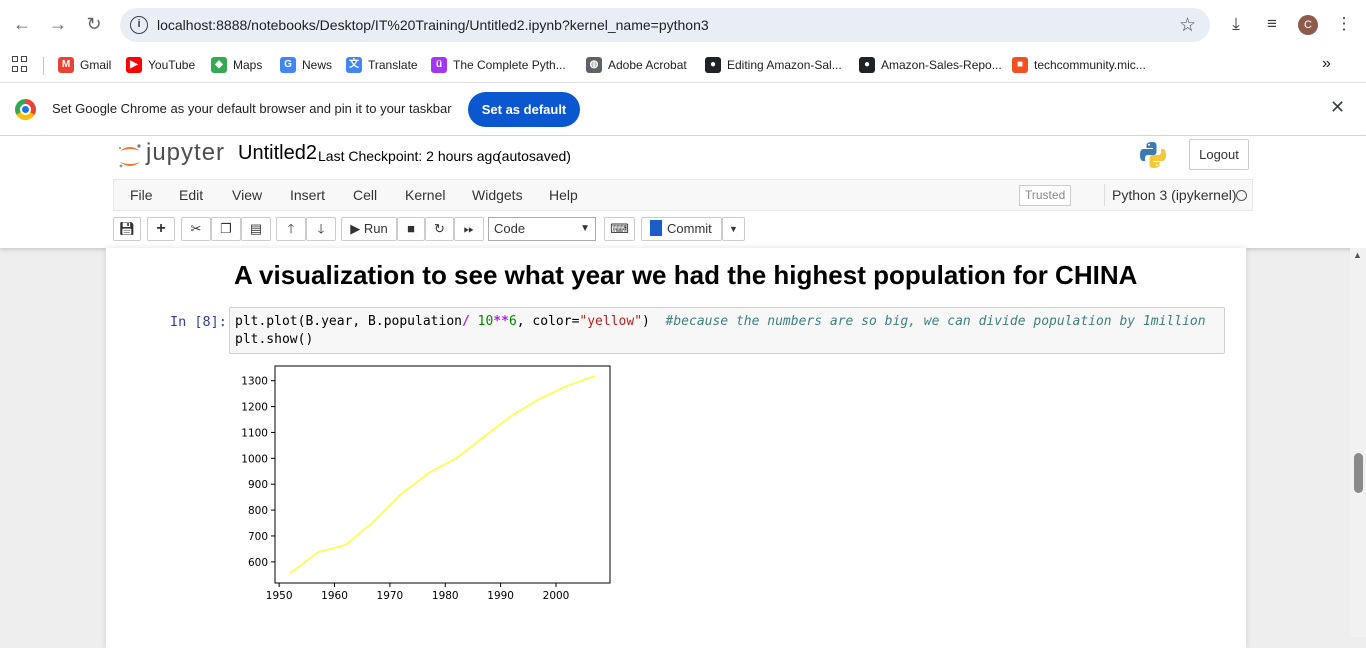 The image size is (1366, 648). What do you see at coordinates (524, 109) in the screenshot?
I see `set-default-button: Set as default` at bounding box center [524, 109].